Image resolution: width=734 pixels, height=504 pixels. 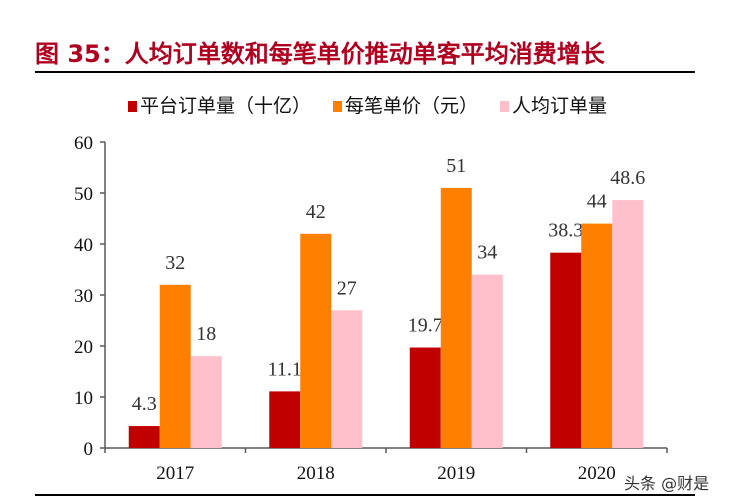 I want to click on y-tick-label: 20, so click(x=83, y=347).